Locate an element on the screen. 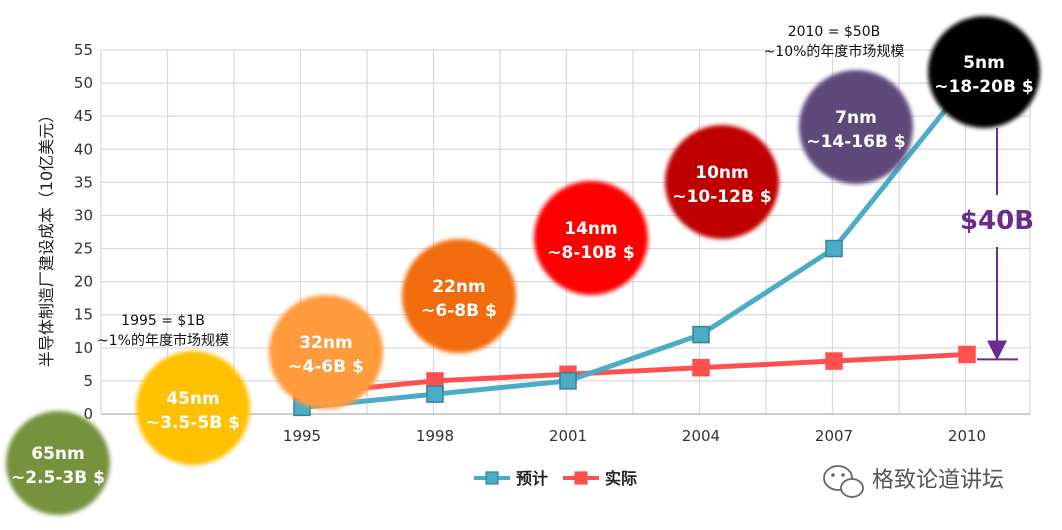 The width and height of the screenshot is (1062, 530). bubble-node-label: 10nm is located at coordinates (721, 173).